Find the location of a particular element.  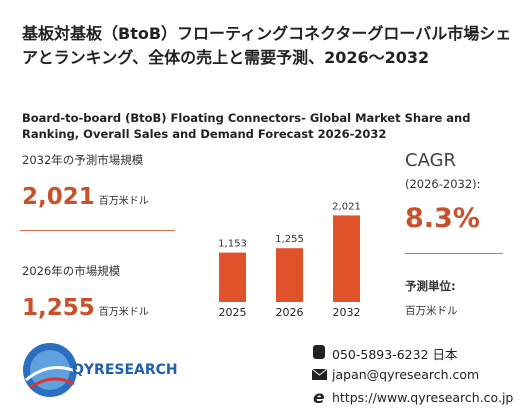

web-icon: e is located at coordinates (319, 398).